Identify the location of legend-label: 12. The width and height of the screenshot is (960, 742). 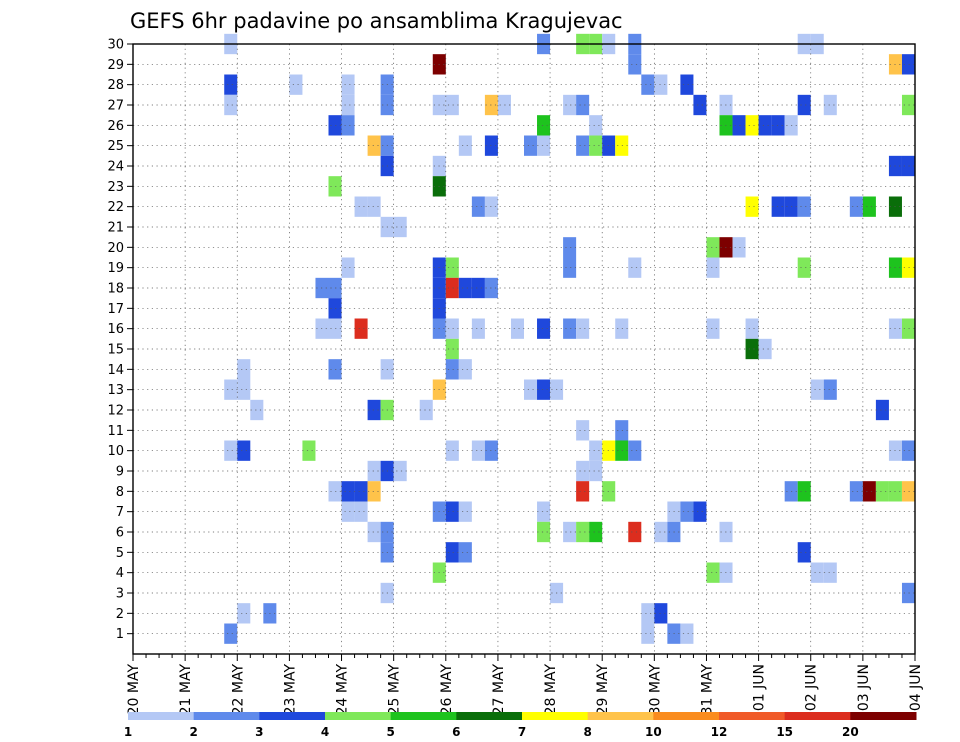
(719, 732).